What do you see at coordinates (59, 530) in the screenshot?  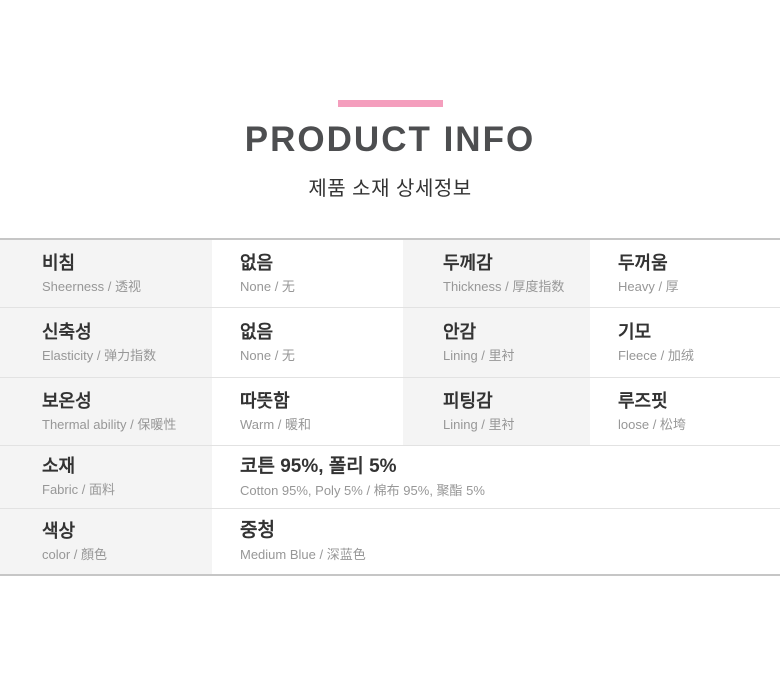 I see `spec-label-main: 색상` at bounding box center [59, 530].